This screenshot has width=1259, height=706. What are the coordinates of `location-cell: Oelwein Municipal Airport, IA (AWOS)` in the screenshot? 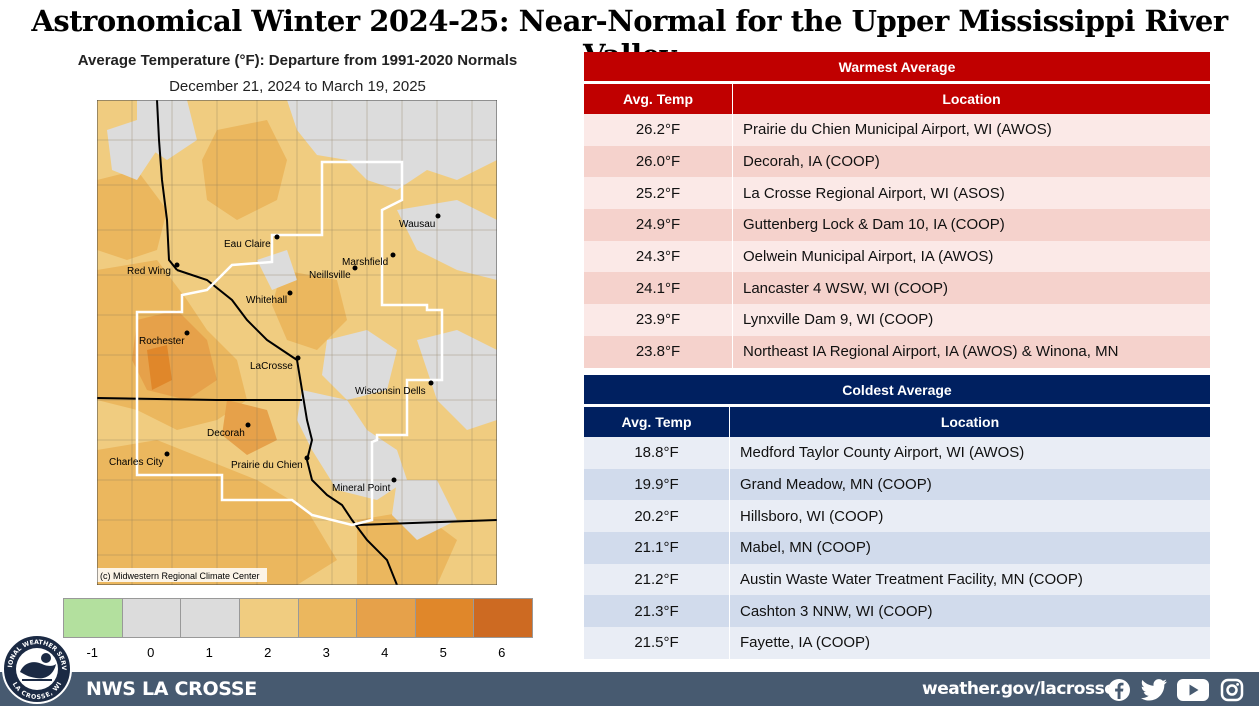 It's located at (971, 256).